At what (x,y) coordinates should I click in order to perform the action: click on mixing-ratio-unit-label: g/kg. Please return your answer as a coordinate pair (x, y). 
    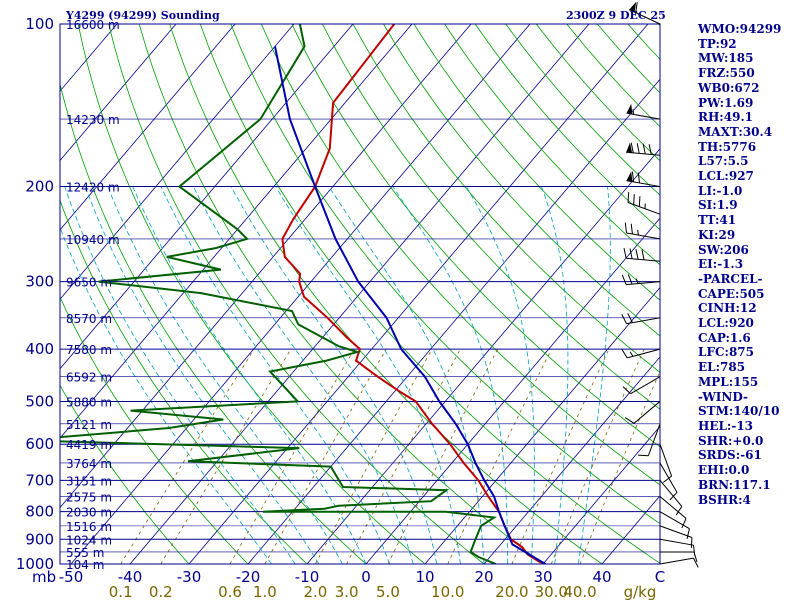
    Looking at the image, I should click on (640, 591).